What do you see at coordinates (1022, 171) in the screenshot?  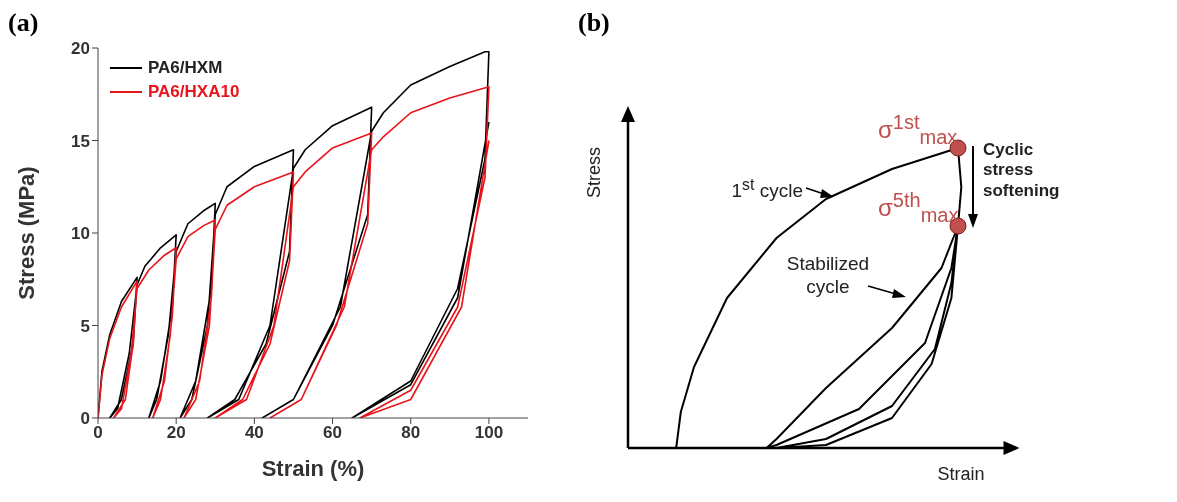 I see `text: Cyclic stress softening` at bounding box center [1022, 171].